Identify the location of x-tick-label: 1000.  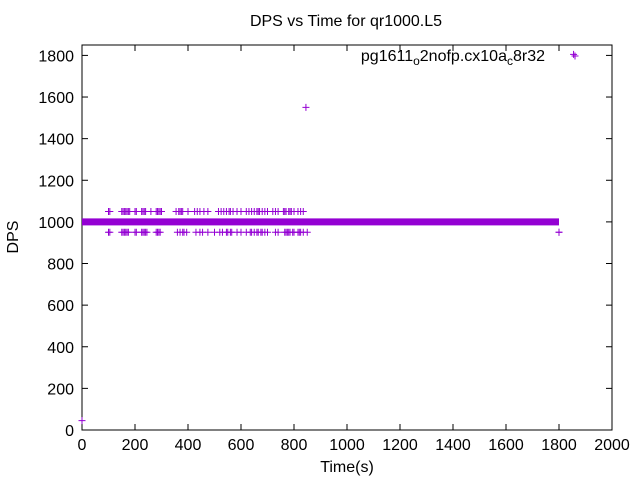
(347, 445).